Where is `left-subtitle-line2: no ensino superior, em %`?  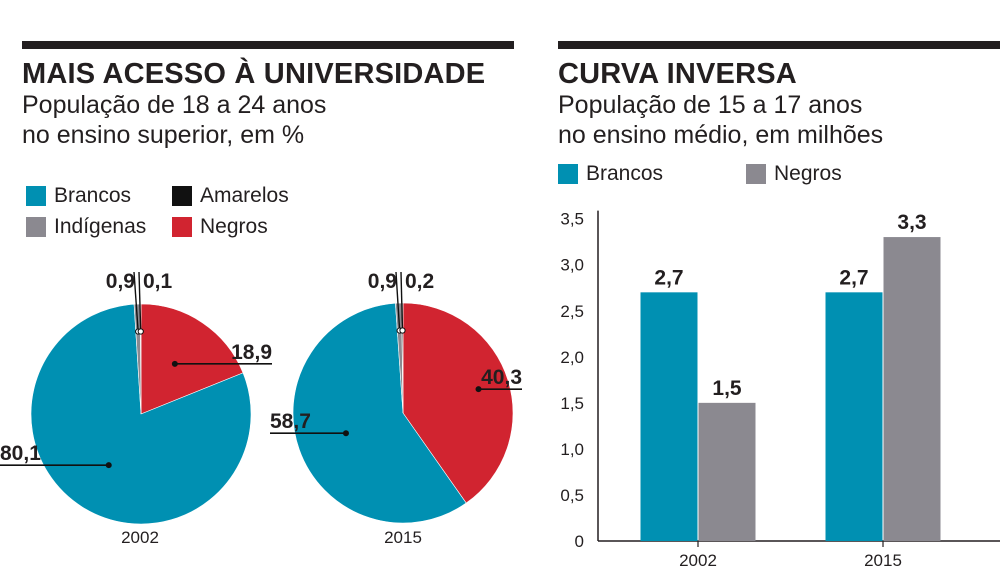
left-subtitle-line2: no ensino superior, em % is located at coordinates (163, 135).